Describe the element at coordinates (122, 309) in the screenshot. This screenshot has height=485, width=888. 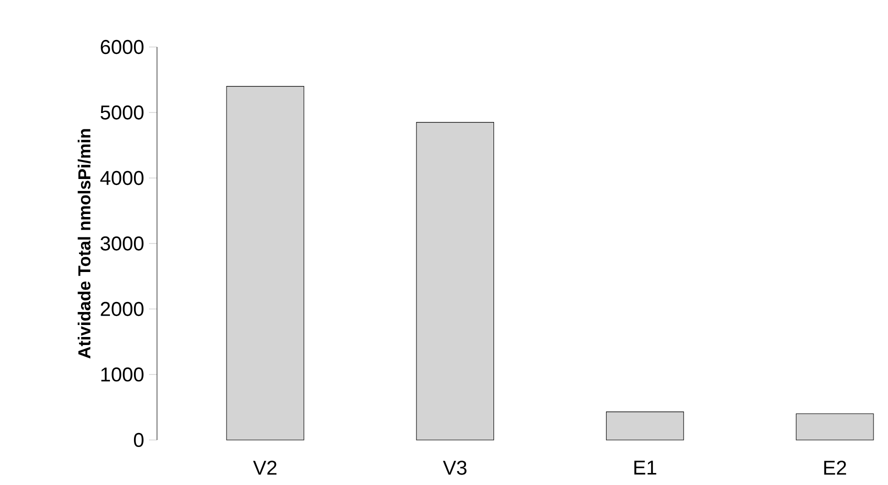
I see `y-tick-label: 2000` at that location.